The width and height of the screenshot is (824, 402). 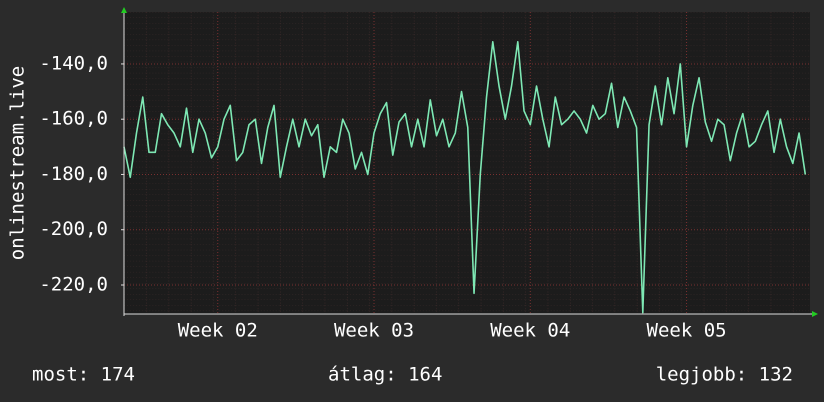 What do you see at coordinates (18, 163) in the screenshot?
I see `y-axis-label: onlinestream.live` at bounding box center [18, 163].